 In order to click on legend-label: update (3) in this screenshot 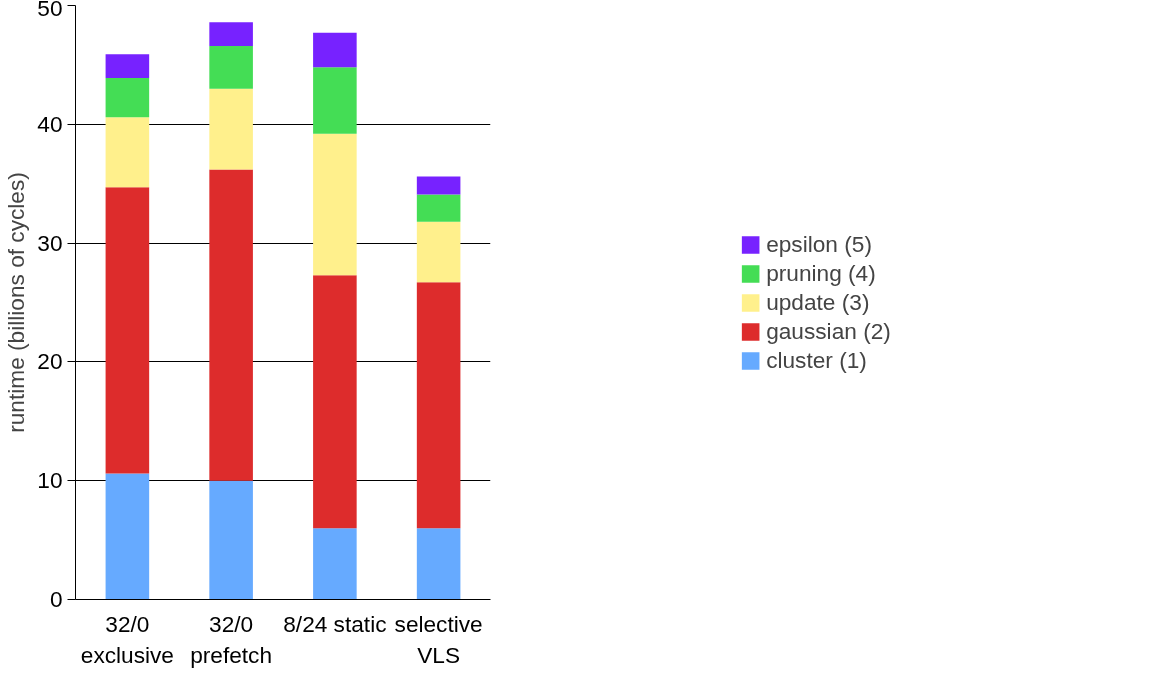, I will do `click(818, 302)`.